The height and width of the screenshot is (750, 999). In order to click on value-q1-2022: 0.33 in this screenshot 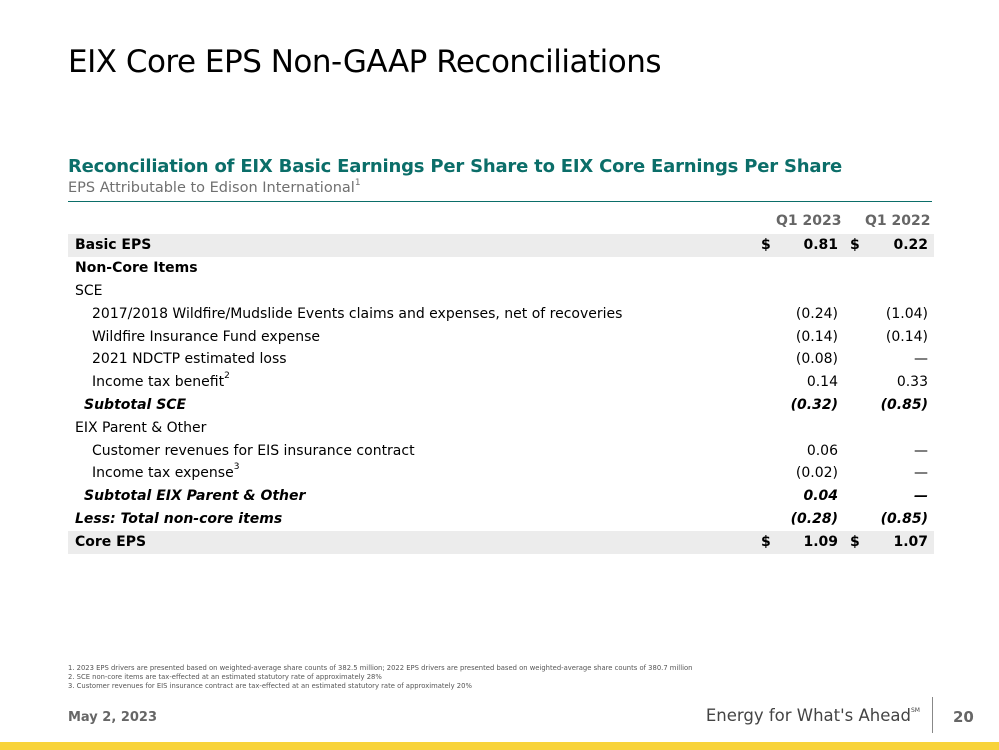, I will do `click(912, 382)`.